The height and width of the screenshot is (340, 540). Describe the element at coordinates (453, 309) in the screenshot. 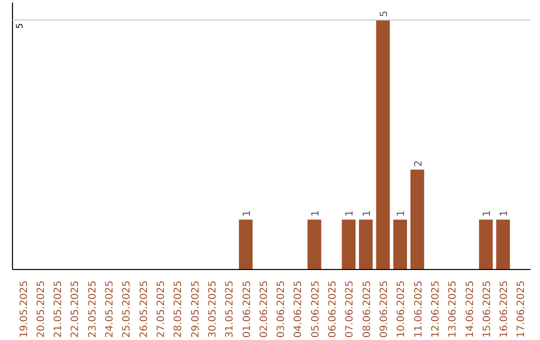

I see `x-tick-label: 13.06.2025` at that location.